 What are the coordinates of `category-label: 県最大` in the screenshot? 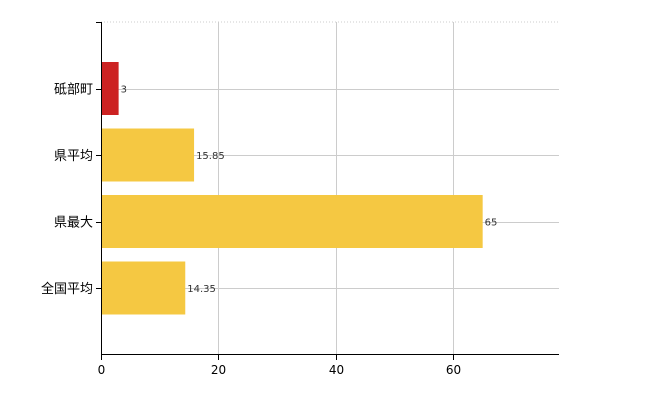 It's located at (73, 223).